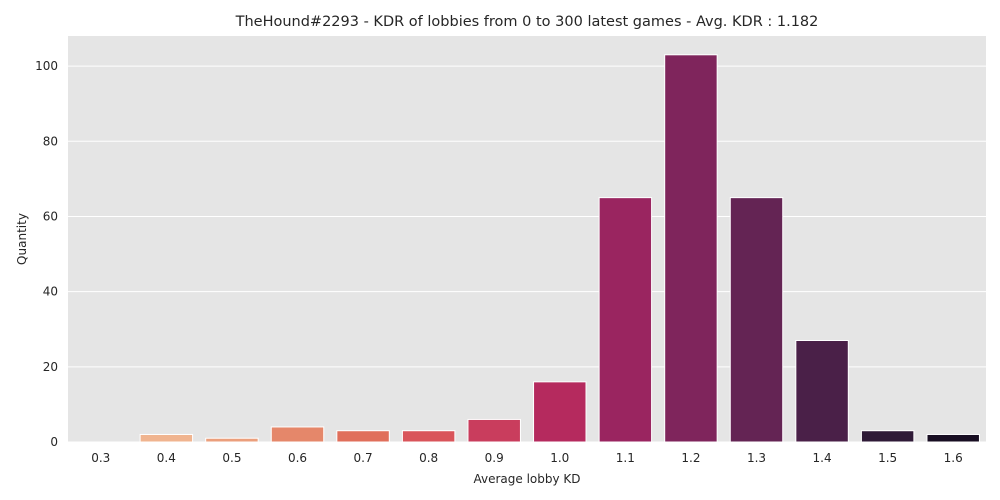 This screenshot has width=1000, height=500. I want to click on x-tick-label: 1.1, so click(625, 458).